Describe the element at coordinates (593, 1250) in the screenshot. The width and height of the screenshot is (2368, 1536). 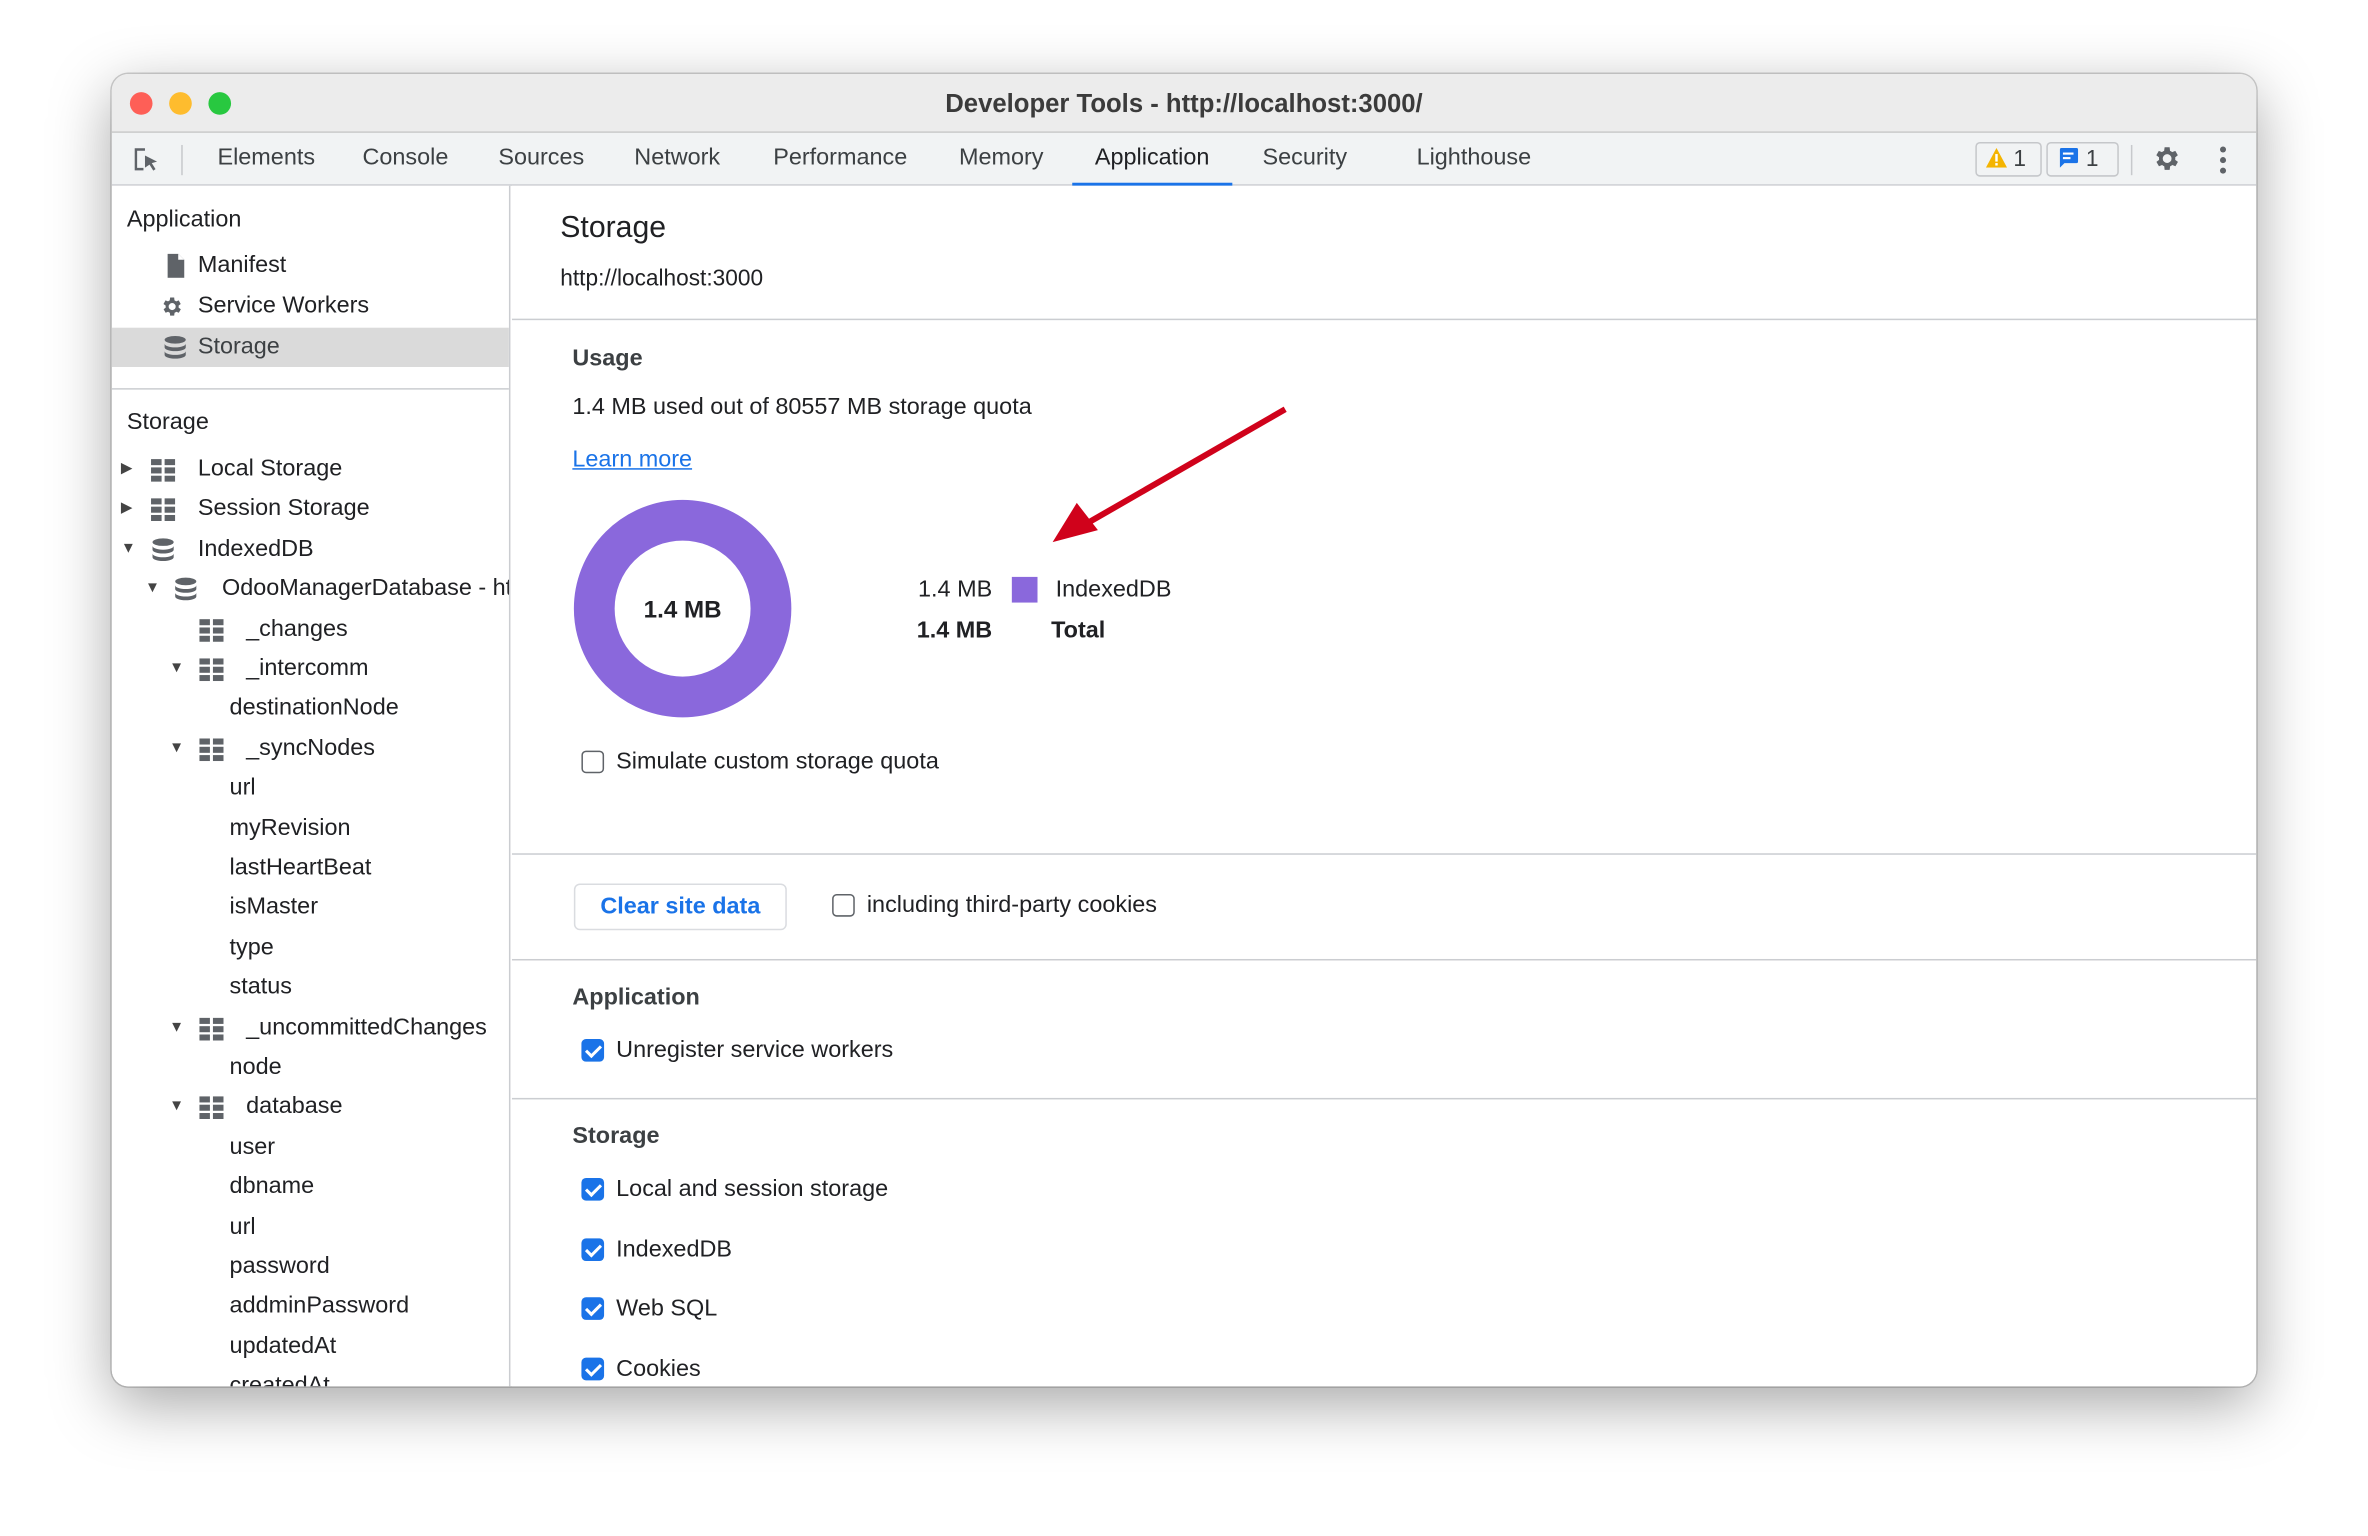
I see `indexeddb-checkbox` at that location.